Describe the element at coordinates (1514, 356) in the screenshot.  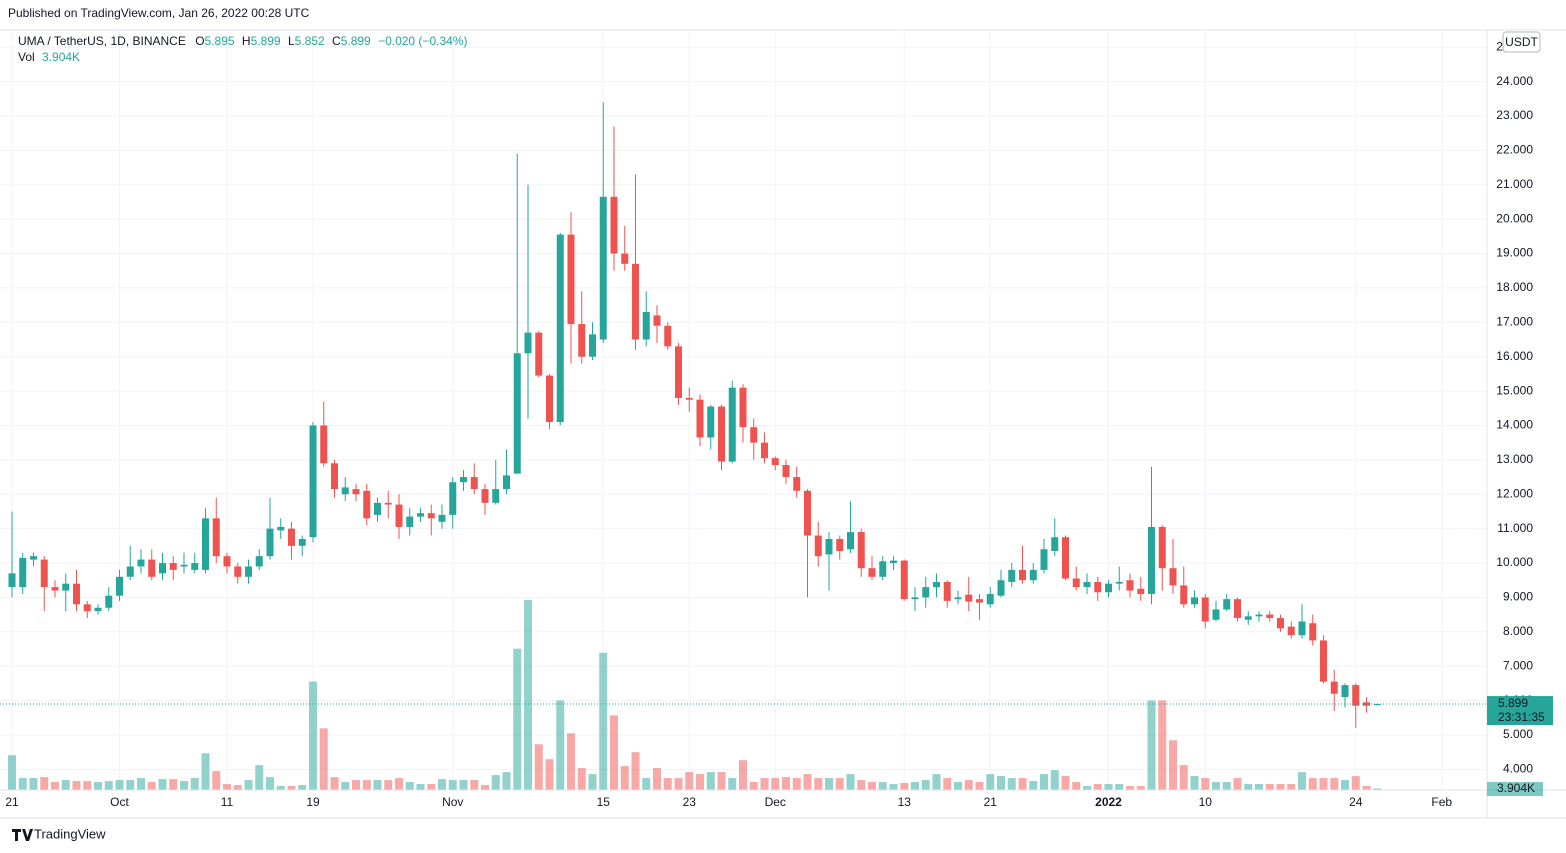
I see `y-tick-label: 16.000` at that location.